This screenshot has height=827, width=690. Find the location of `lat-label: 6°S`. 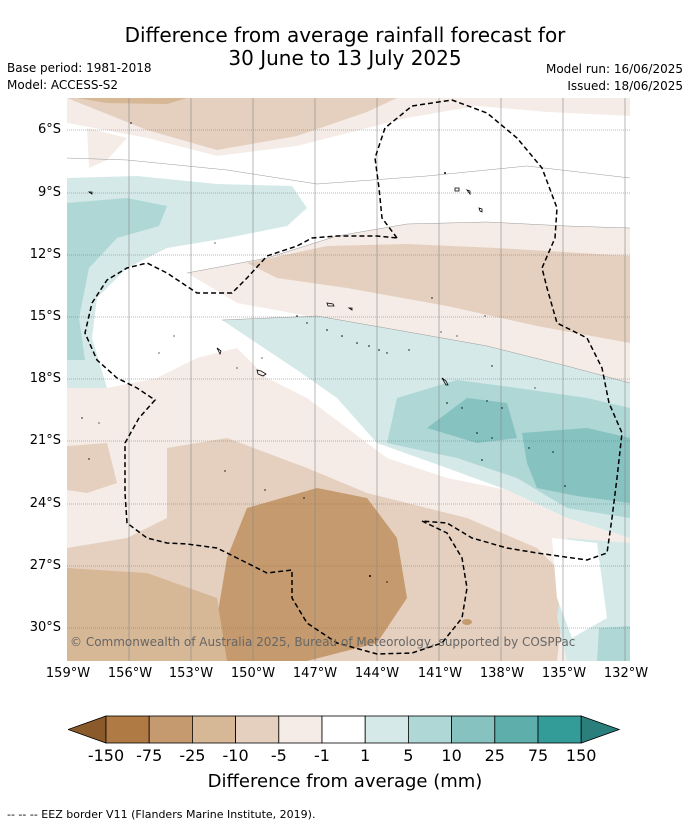

lat-label: 6°S is located at coordinates (49, 129).